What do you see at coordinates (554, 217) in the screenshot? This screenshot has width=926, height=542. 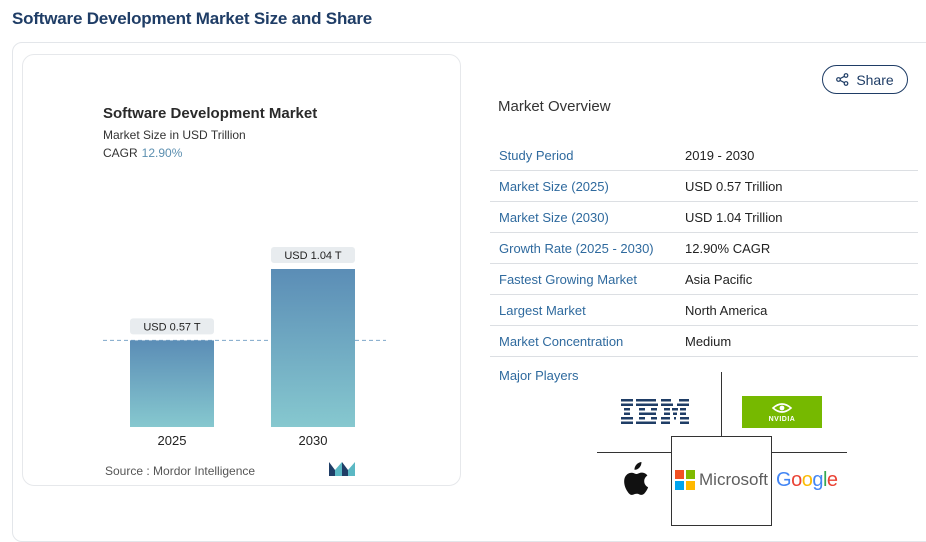 I see `overview-row-label: Market Size (2030)` at bounding box center [554, 217].